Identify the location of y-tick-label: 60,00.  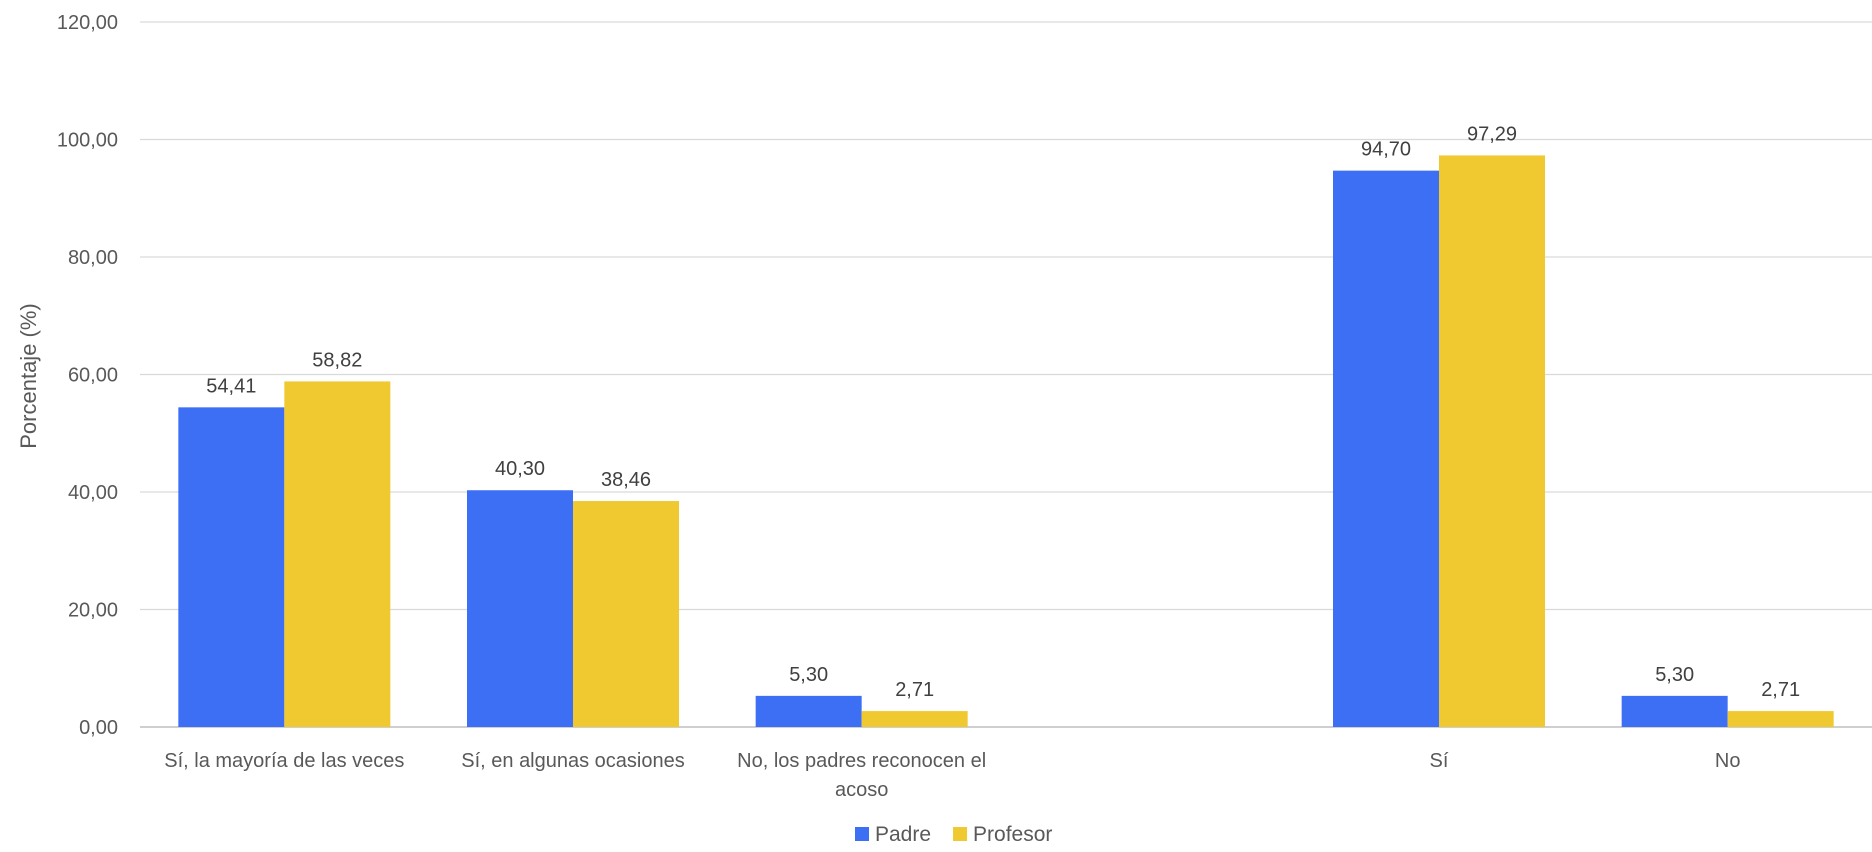
(93, 376).